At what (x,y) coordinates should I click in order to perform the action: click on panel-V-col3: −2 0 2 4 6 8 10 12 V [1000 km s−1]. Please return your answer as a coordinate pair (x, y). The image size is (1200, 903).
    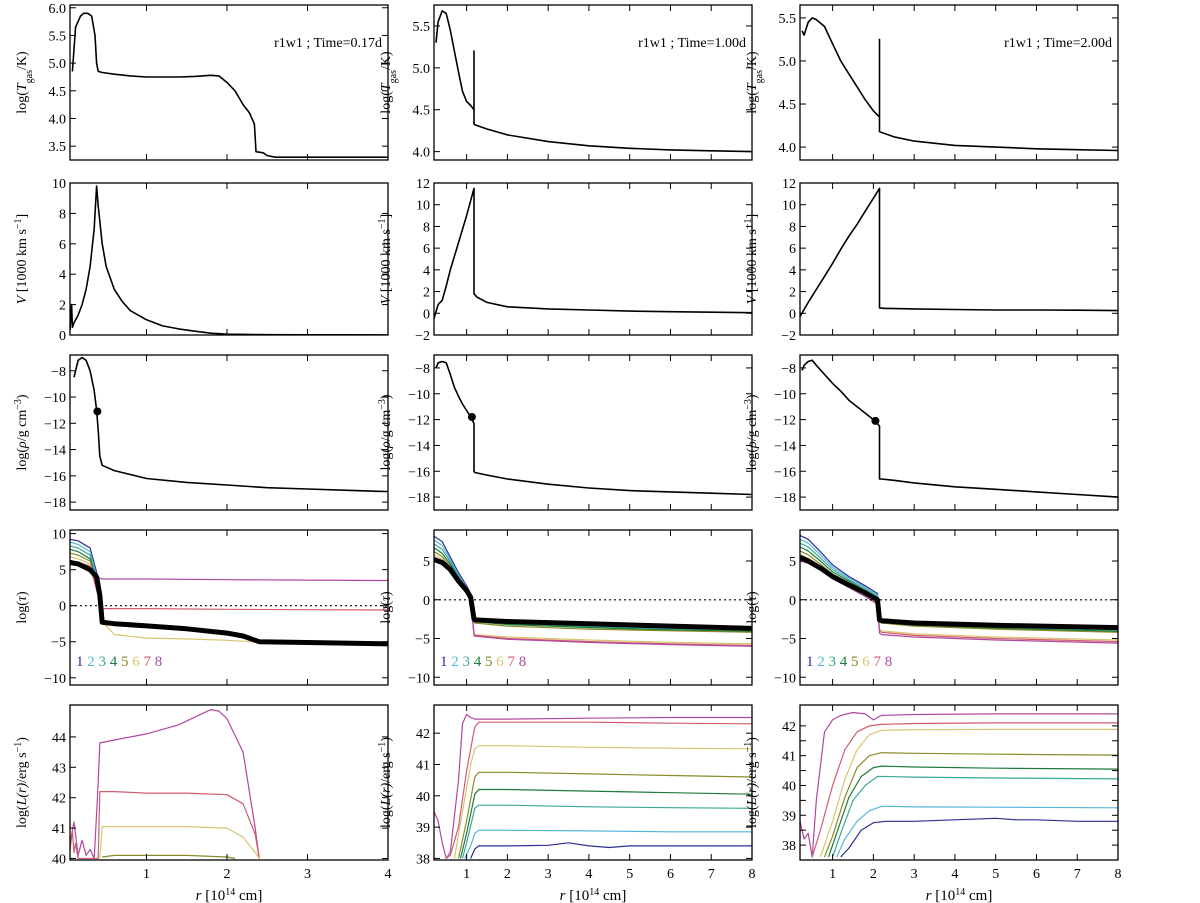
    Looking at the image, I should click on (931, 260).